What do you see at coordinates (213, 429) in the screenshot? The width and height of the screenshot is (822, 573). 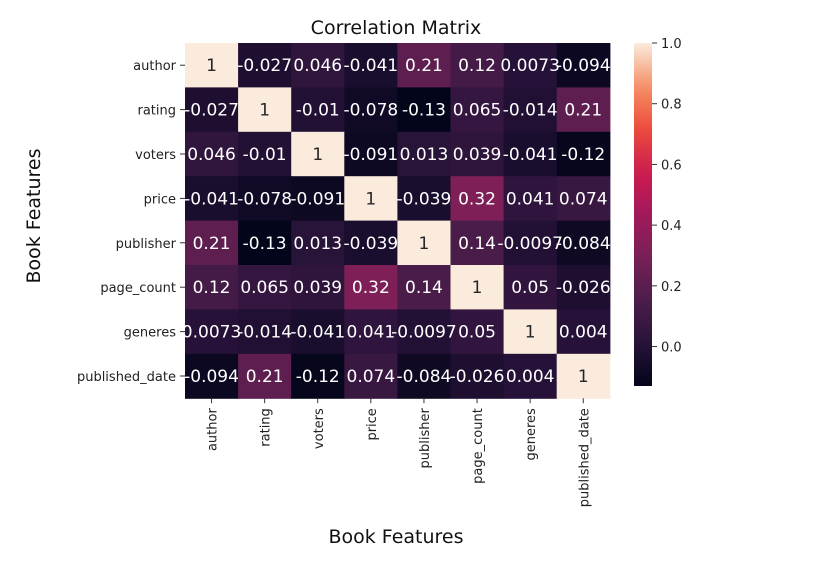 I see `x-tick-label: author` at bounding box center [213, 429].